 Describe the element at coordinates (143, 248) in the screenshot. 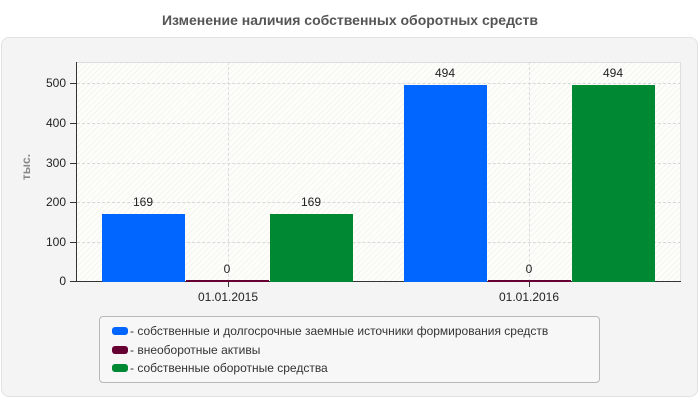

I see `bar-sources-2015` at that location.